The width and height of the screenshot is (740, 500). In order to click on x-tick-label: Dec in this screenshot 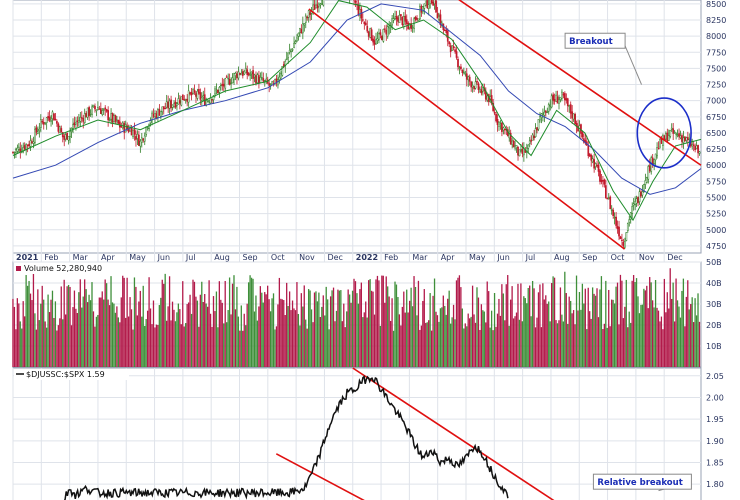, I will do `click(674, 257)`.